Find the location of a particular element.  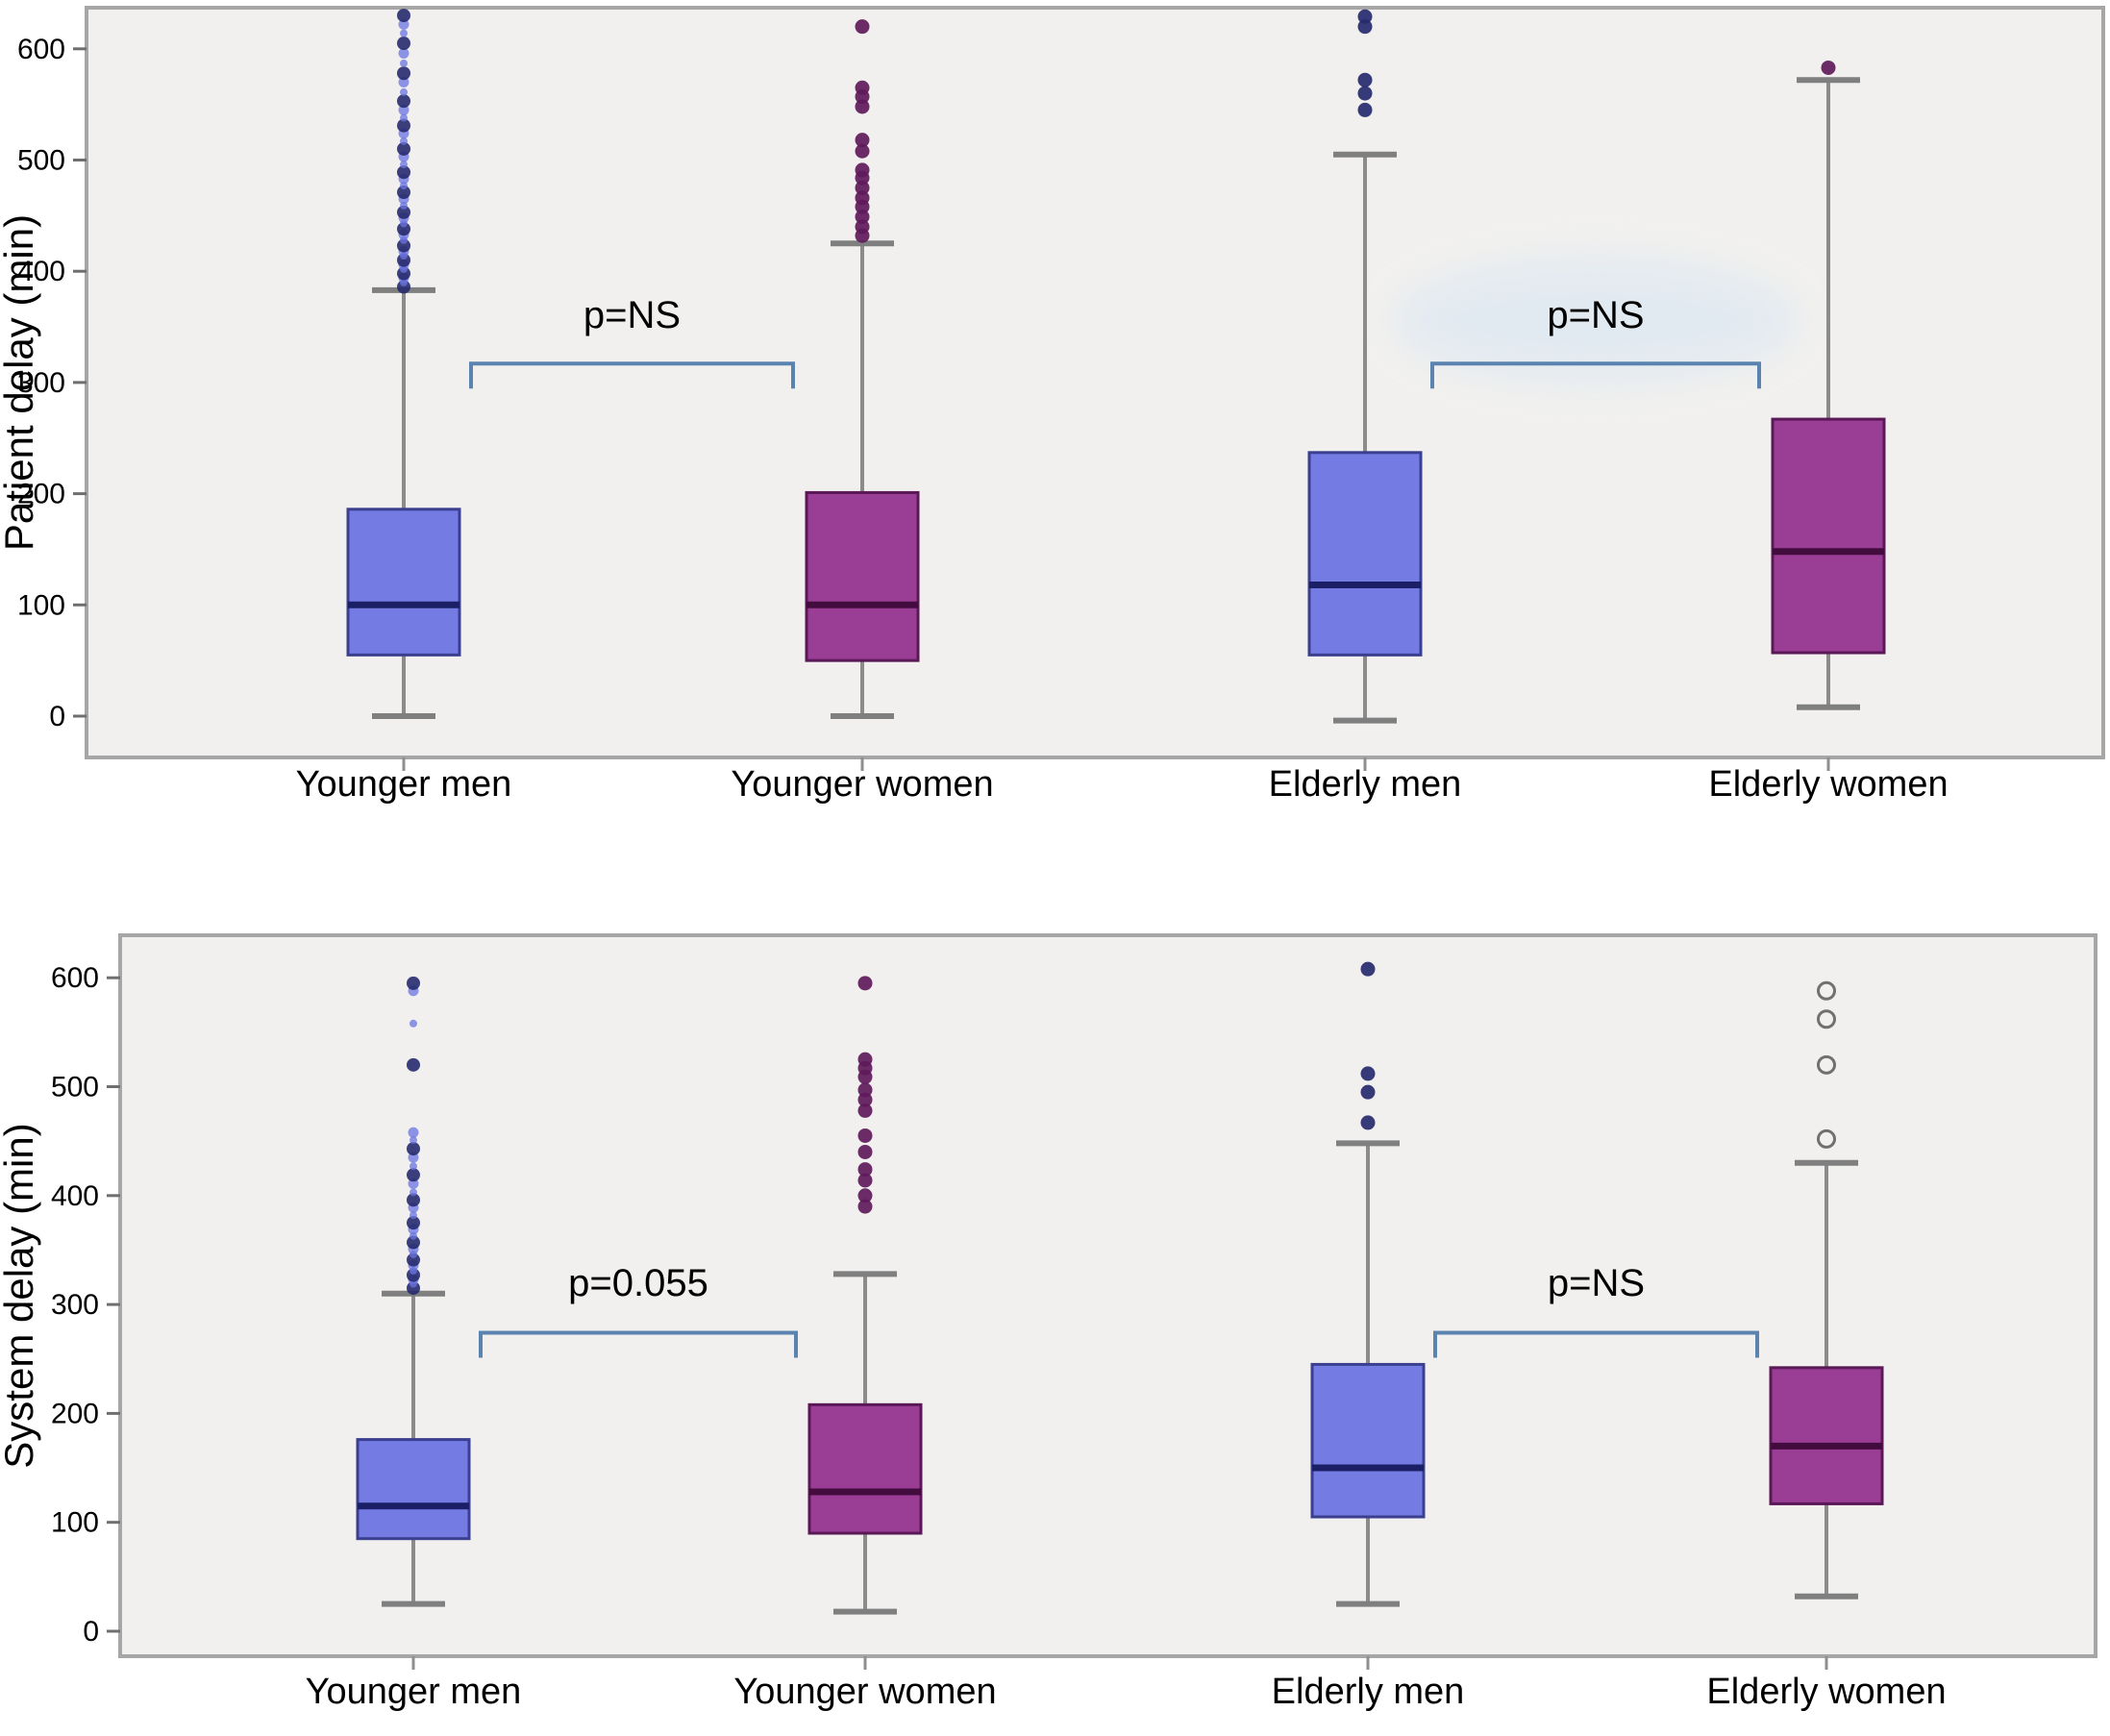

significance-bracket-p-0-055-01: p=0.055 is located at coordinates (638, 1310).